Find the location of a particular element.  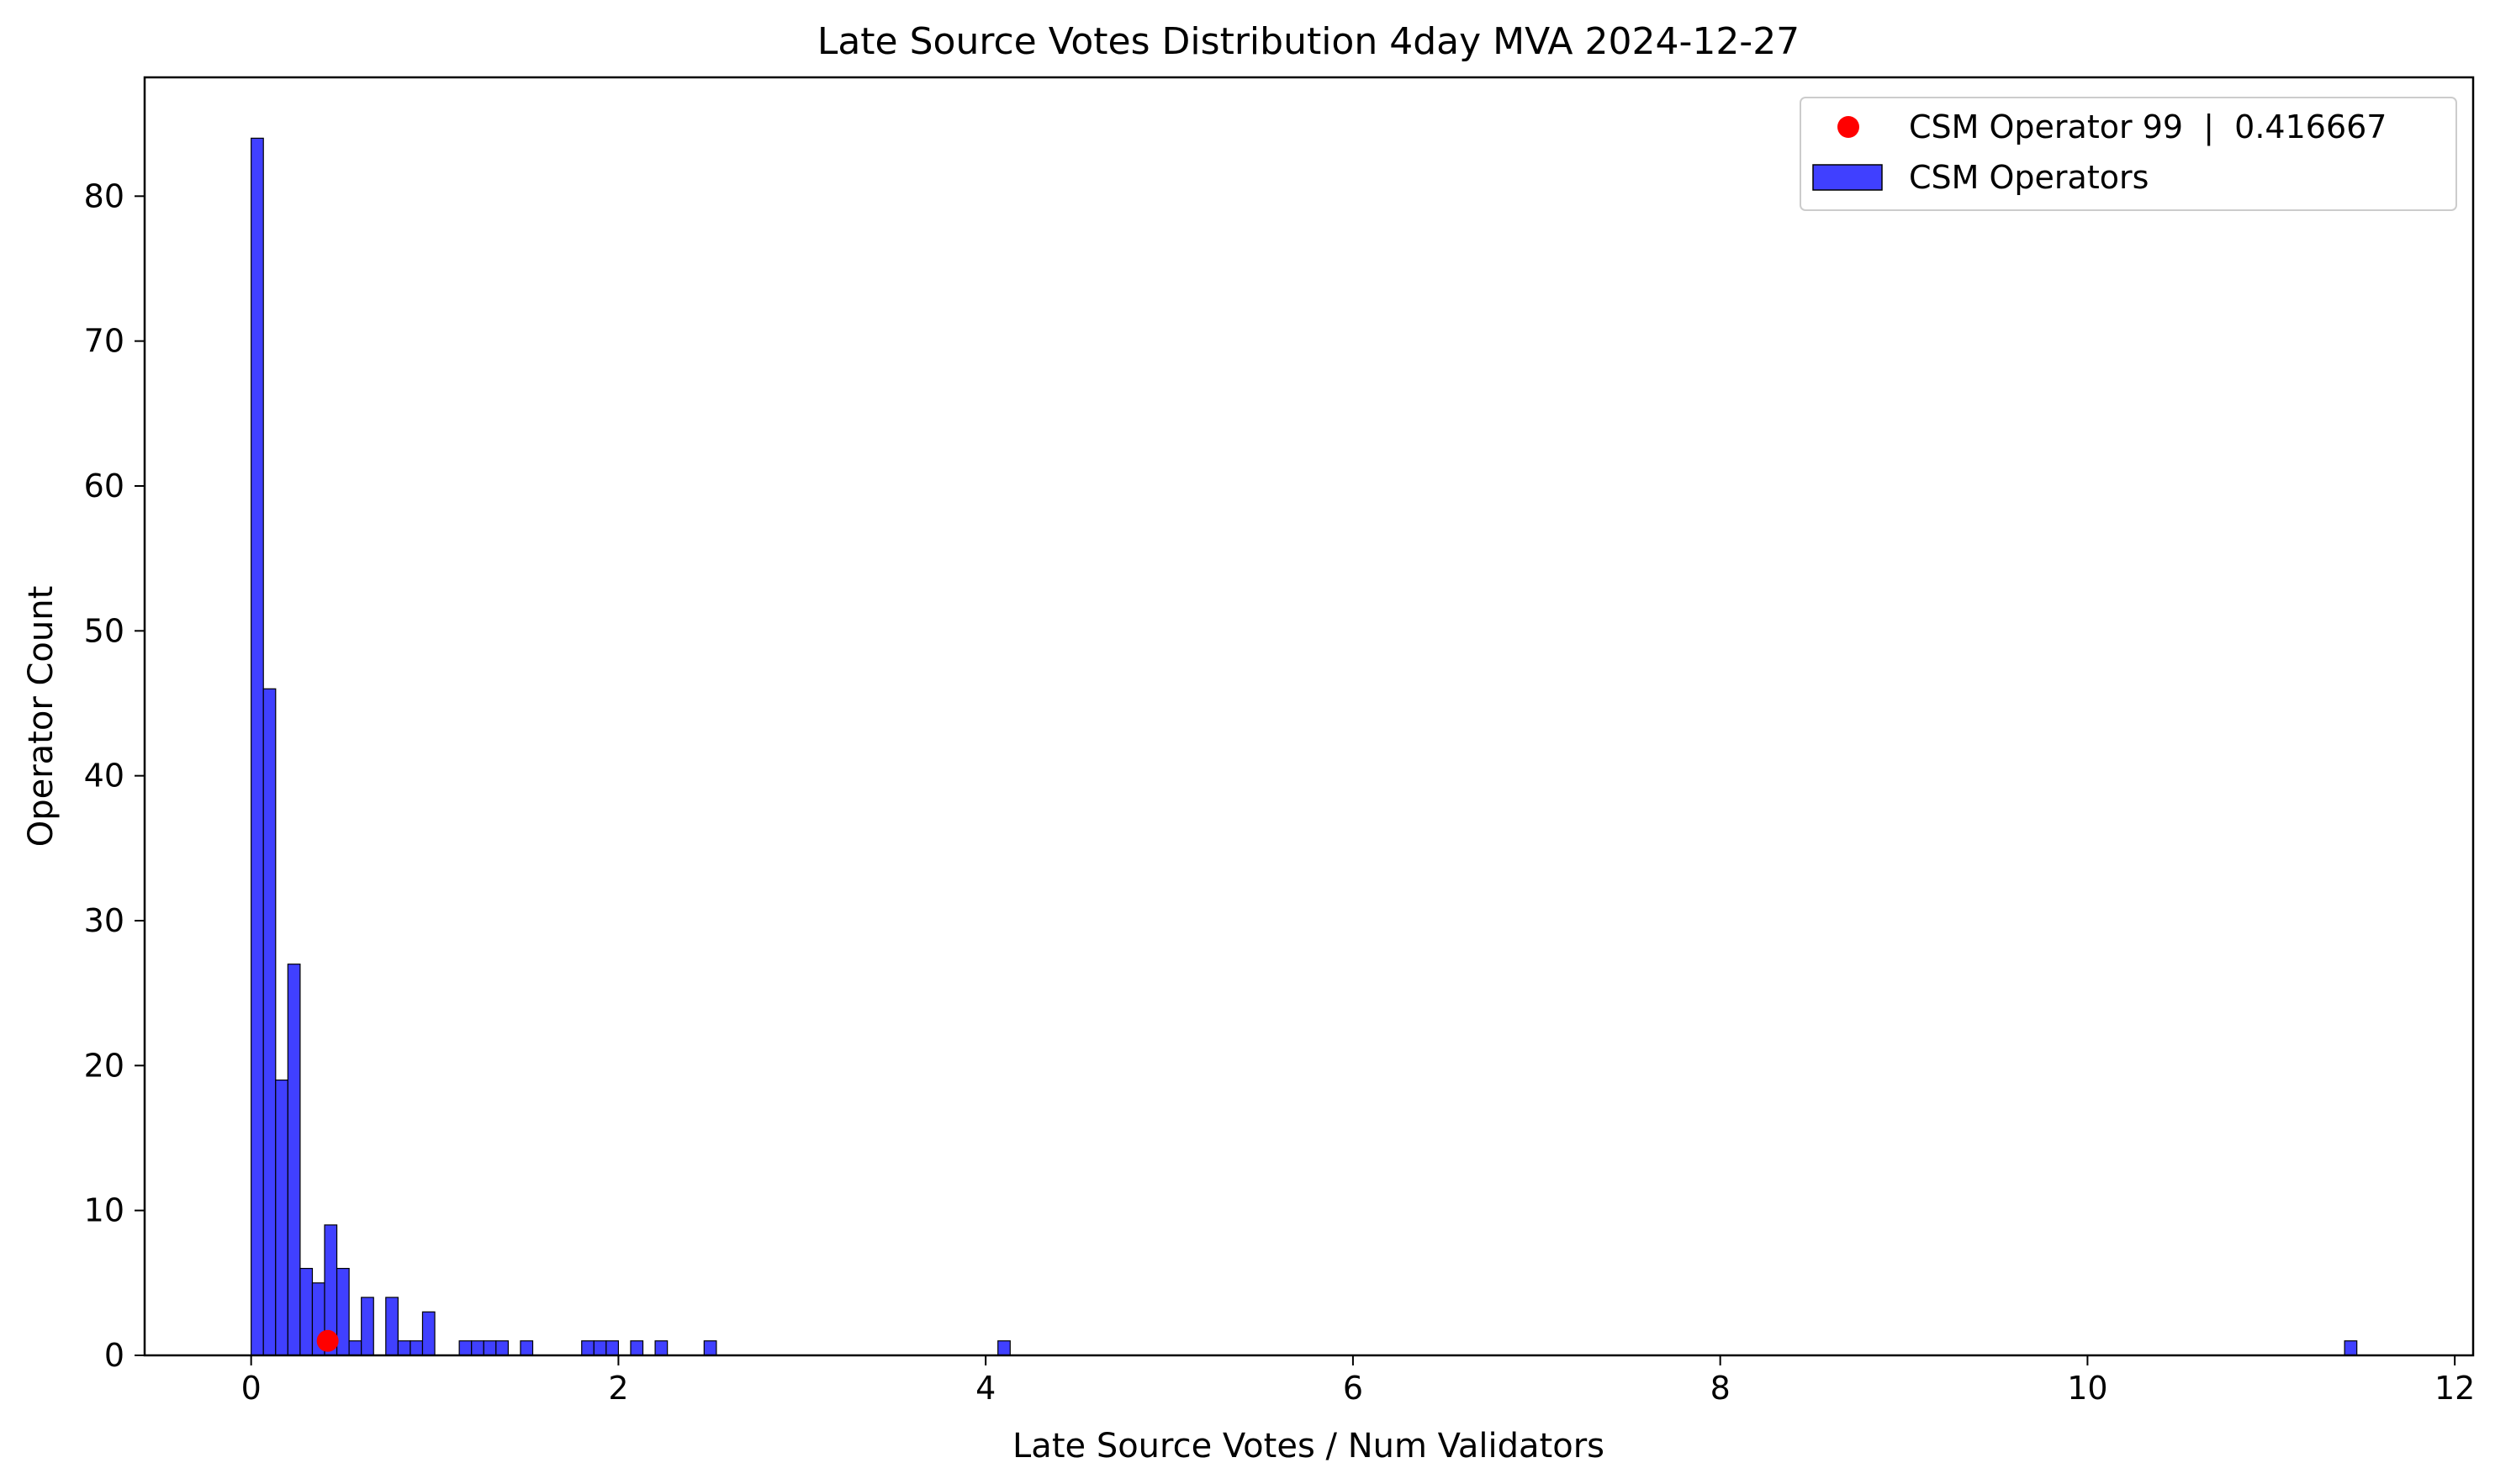

x-tick-label-5: 10 is located at coordinates (2087, 1388).